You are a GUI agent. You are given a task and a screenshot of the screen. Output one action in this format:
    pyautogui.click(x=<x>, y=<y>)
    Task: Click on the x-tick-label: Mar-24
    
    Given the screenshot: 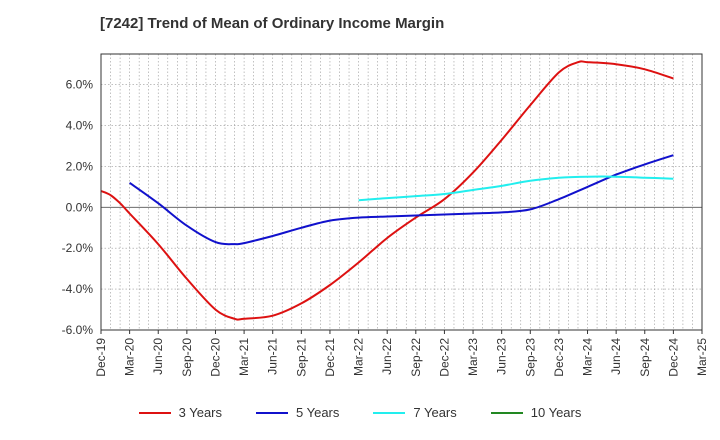 What is the action you would take?
    pyautogui.click(x=588, y=357)
    